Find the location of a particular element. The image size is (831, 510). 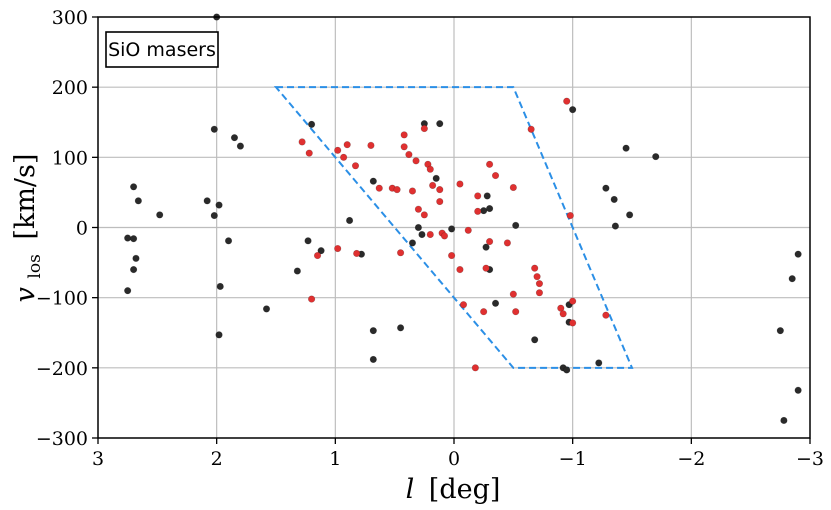

y-tick-label: 200 is located at coordinates (70, 88).